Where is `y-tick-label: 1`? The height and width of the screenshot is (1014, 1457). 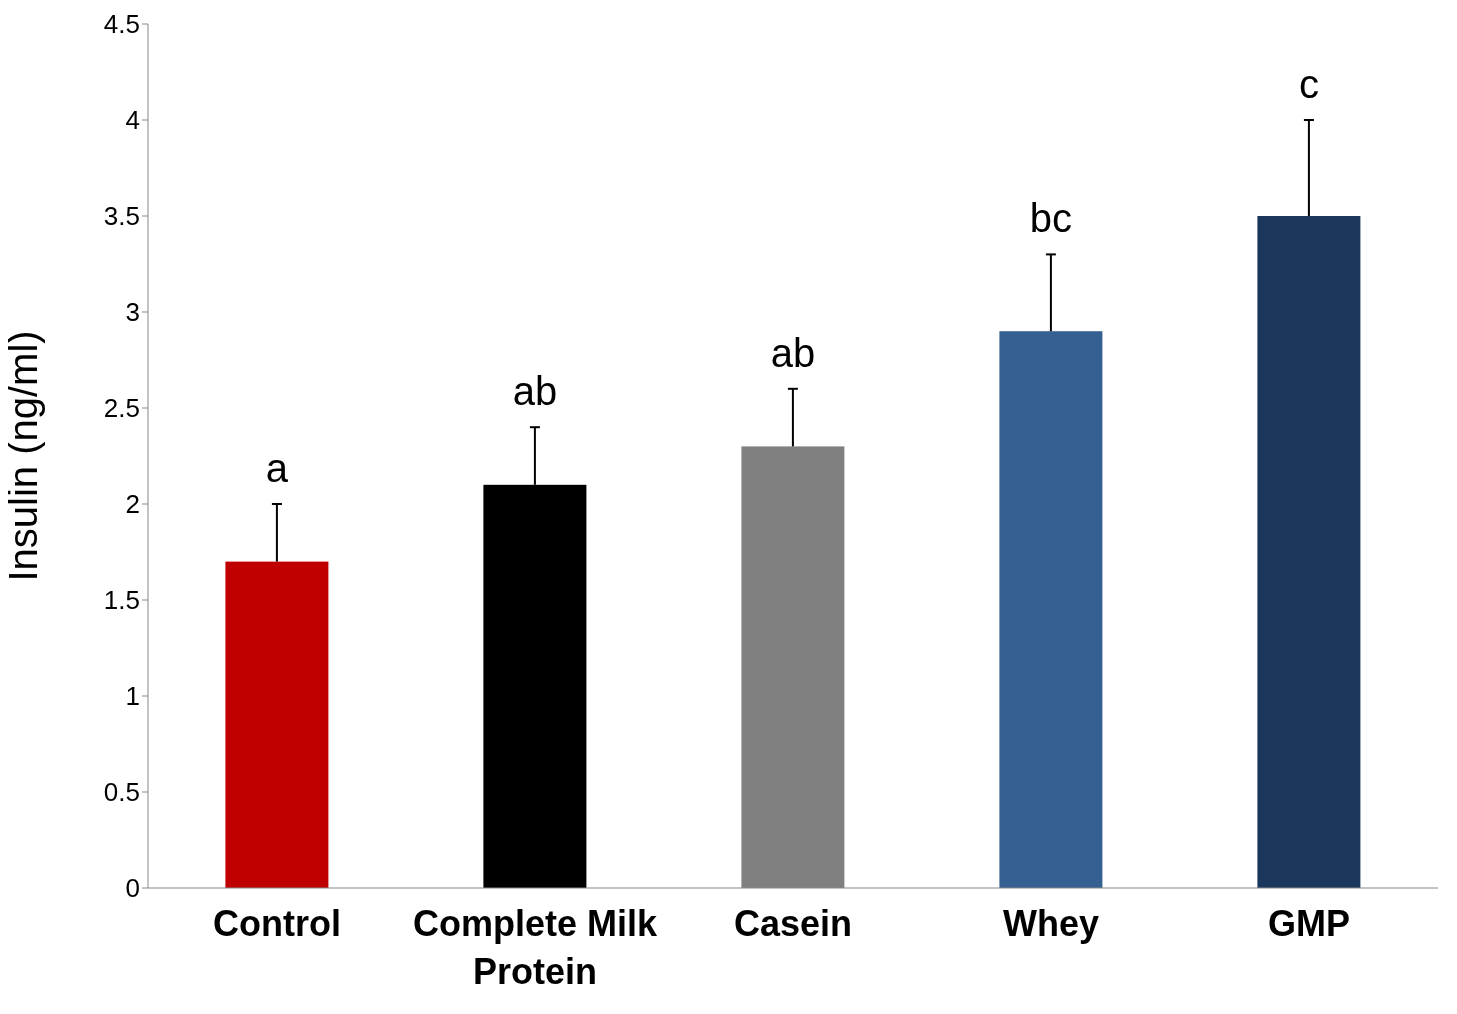 y-tick-label: 1 is located at coordinates (132, 696).